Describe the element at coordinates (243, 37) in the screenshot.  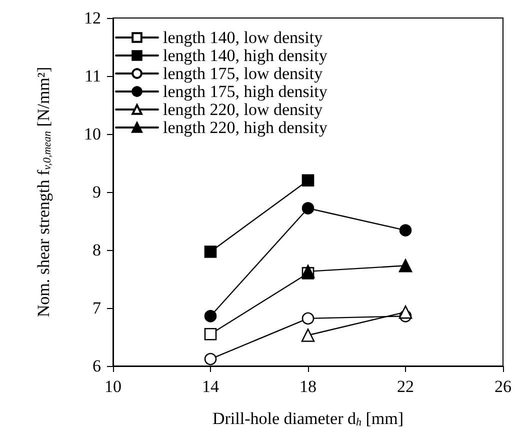
I see `legend-label: length 140, low density` at that location.